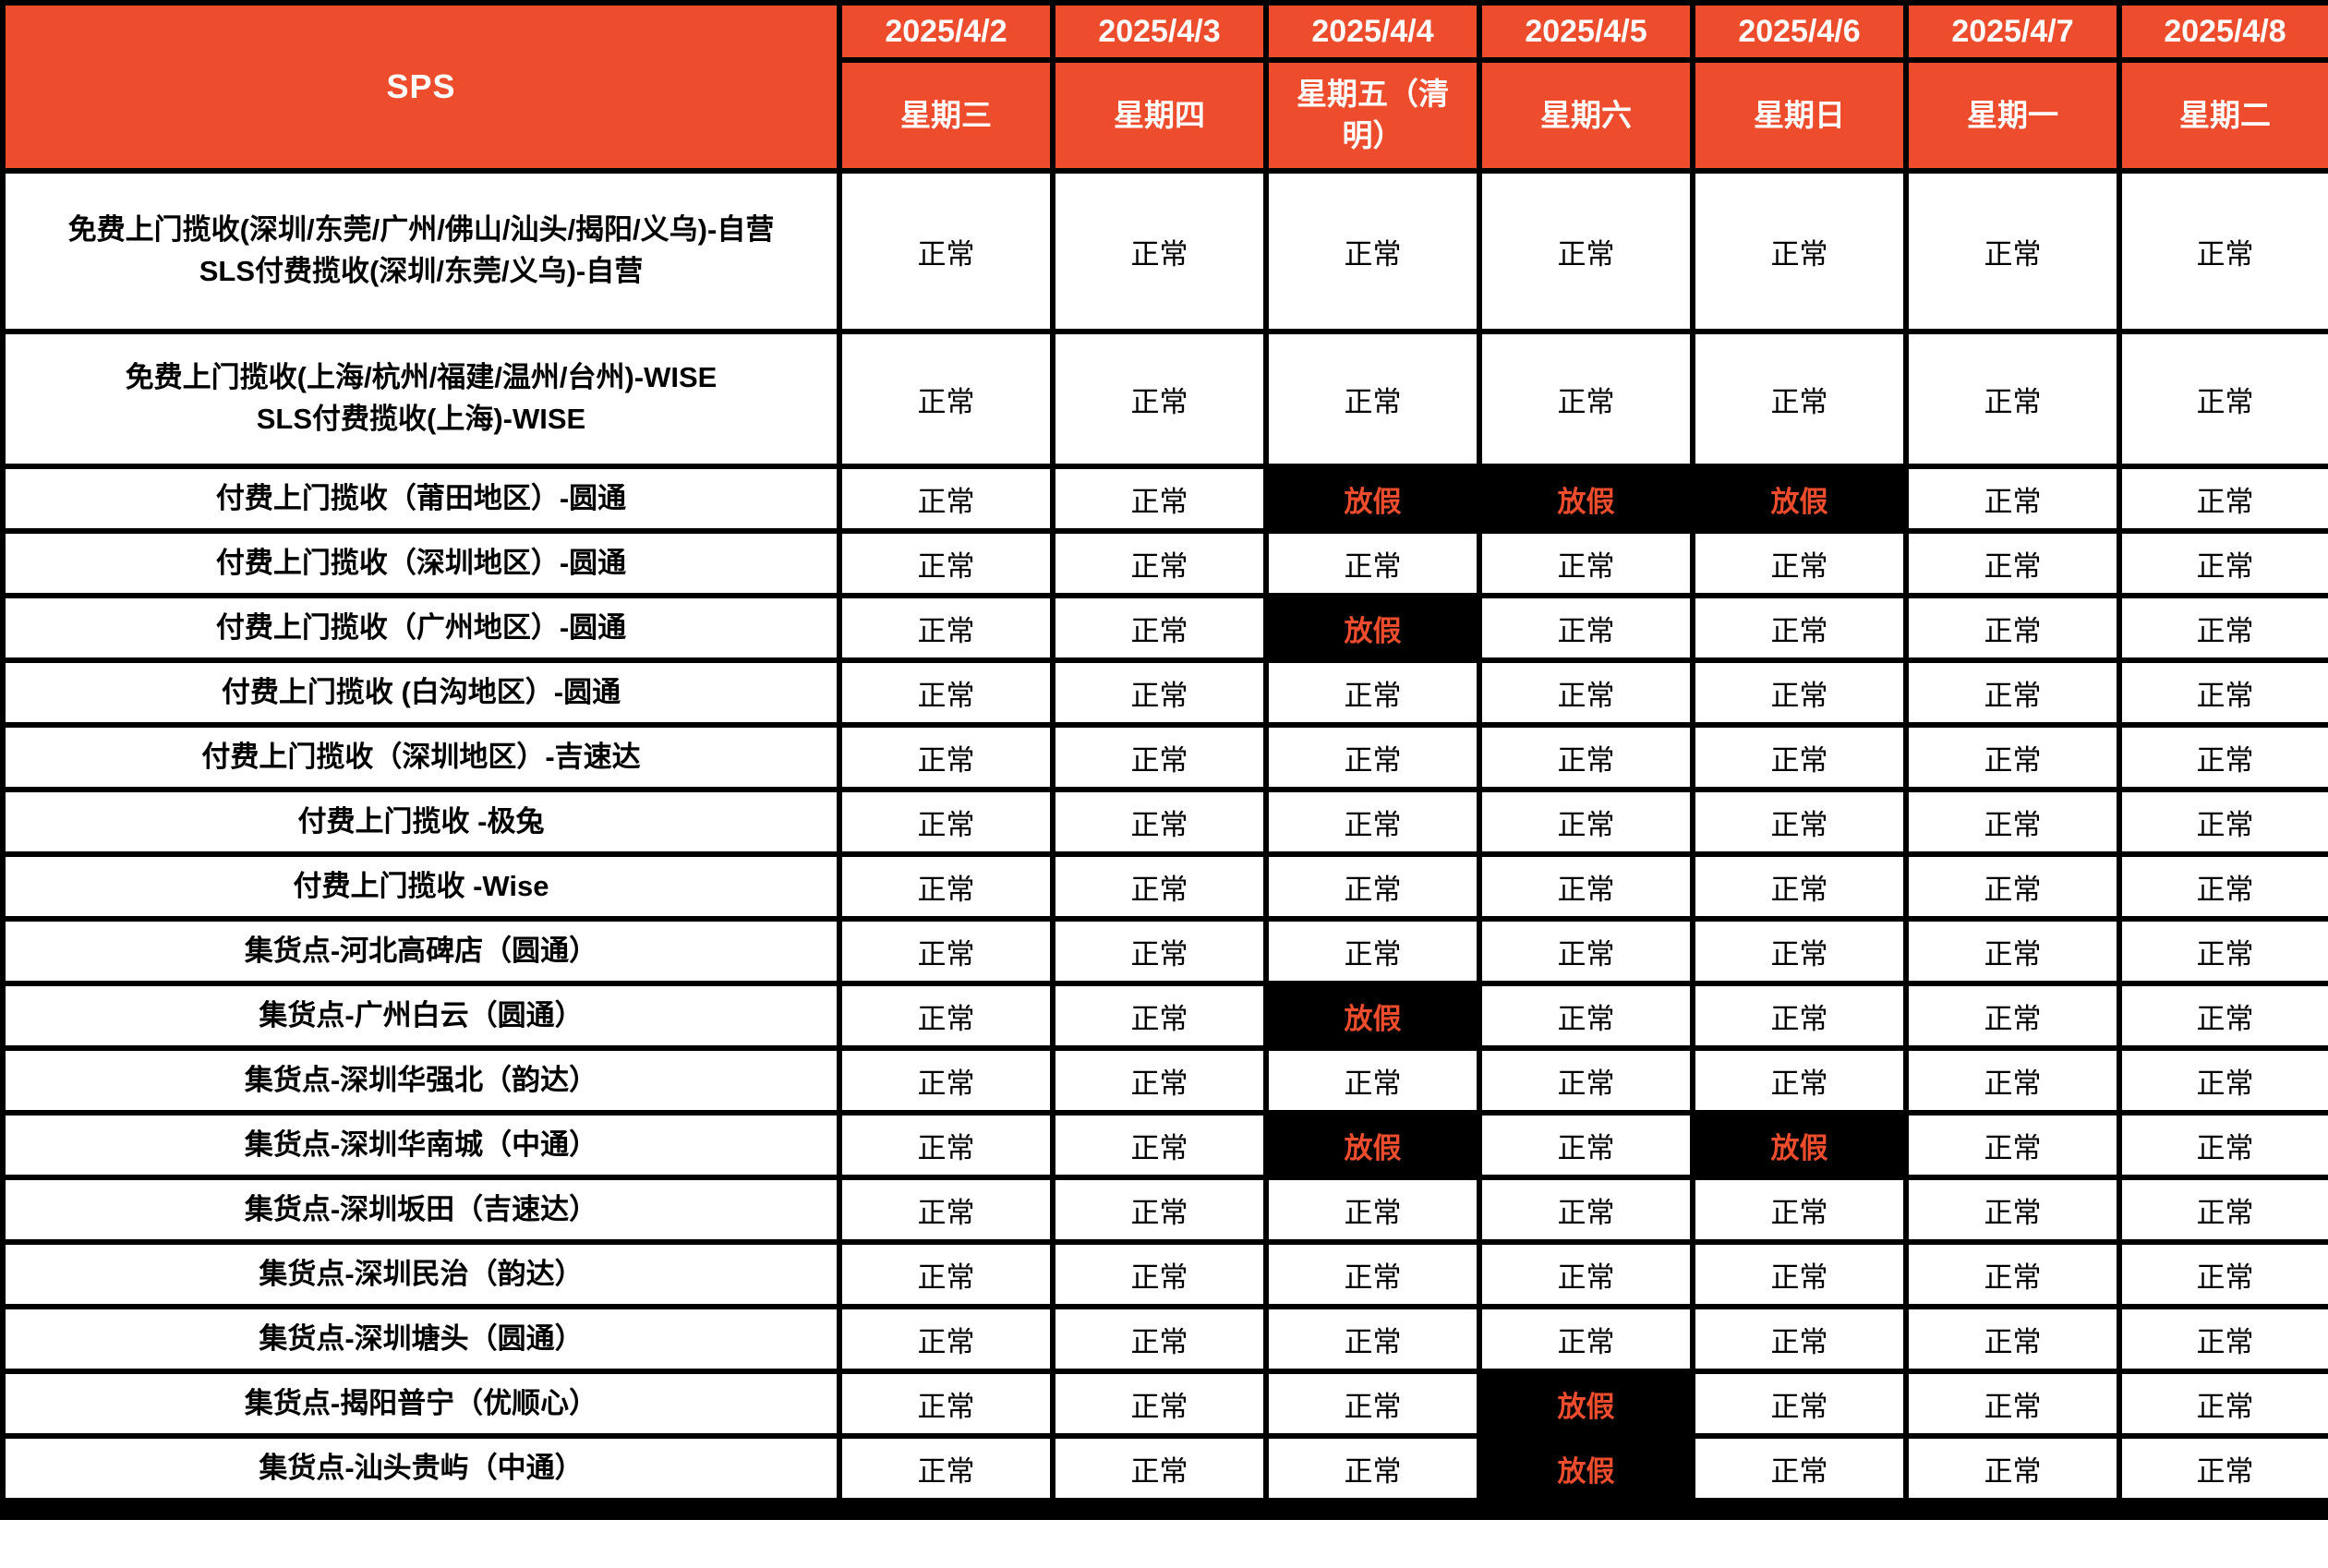 This screenshot has height=1568, width=2328. I want to click on table-corner-sps: SPS, so click(421, 87).